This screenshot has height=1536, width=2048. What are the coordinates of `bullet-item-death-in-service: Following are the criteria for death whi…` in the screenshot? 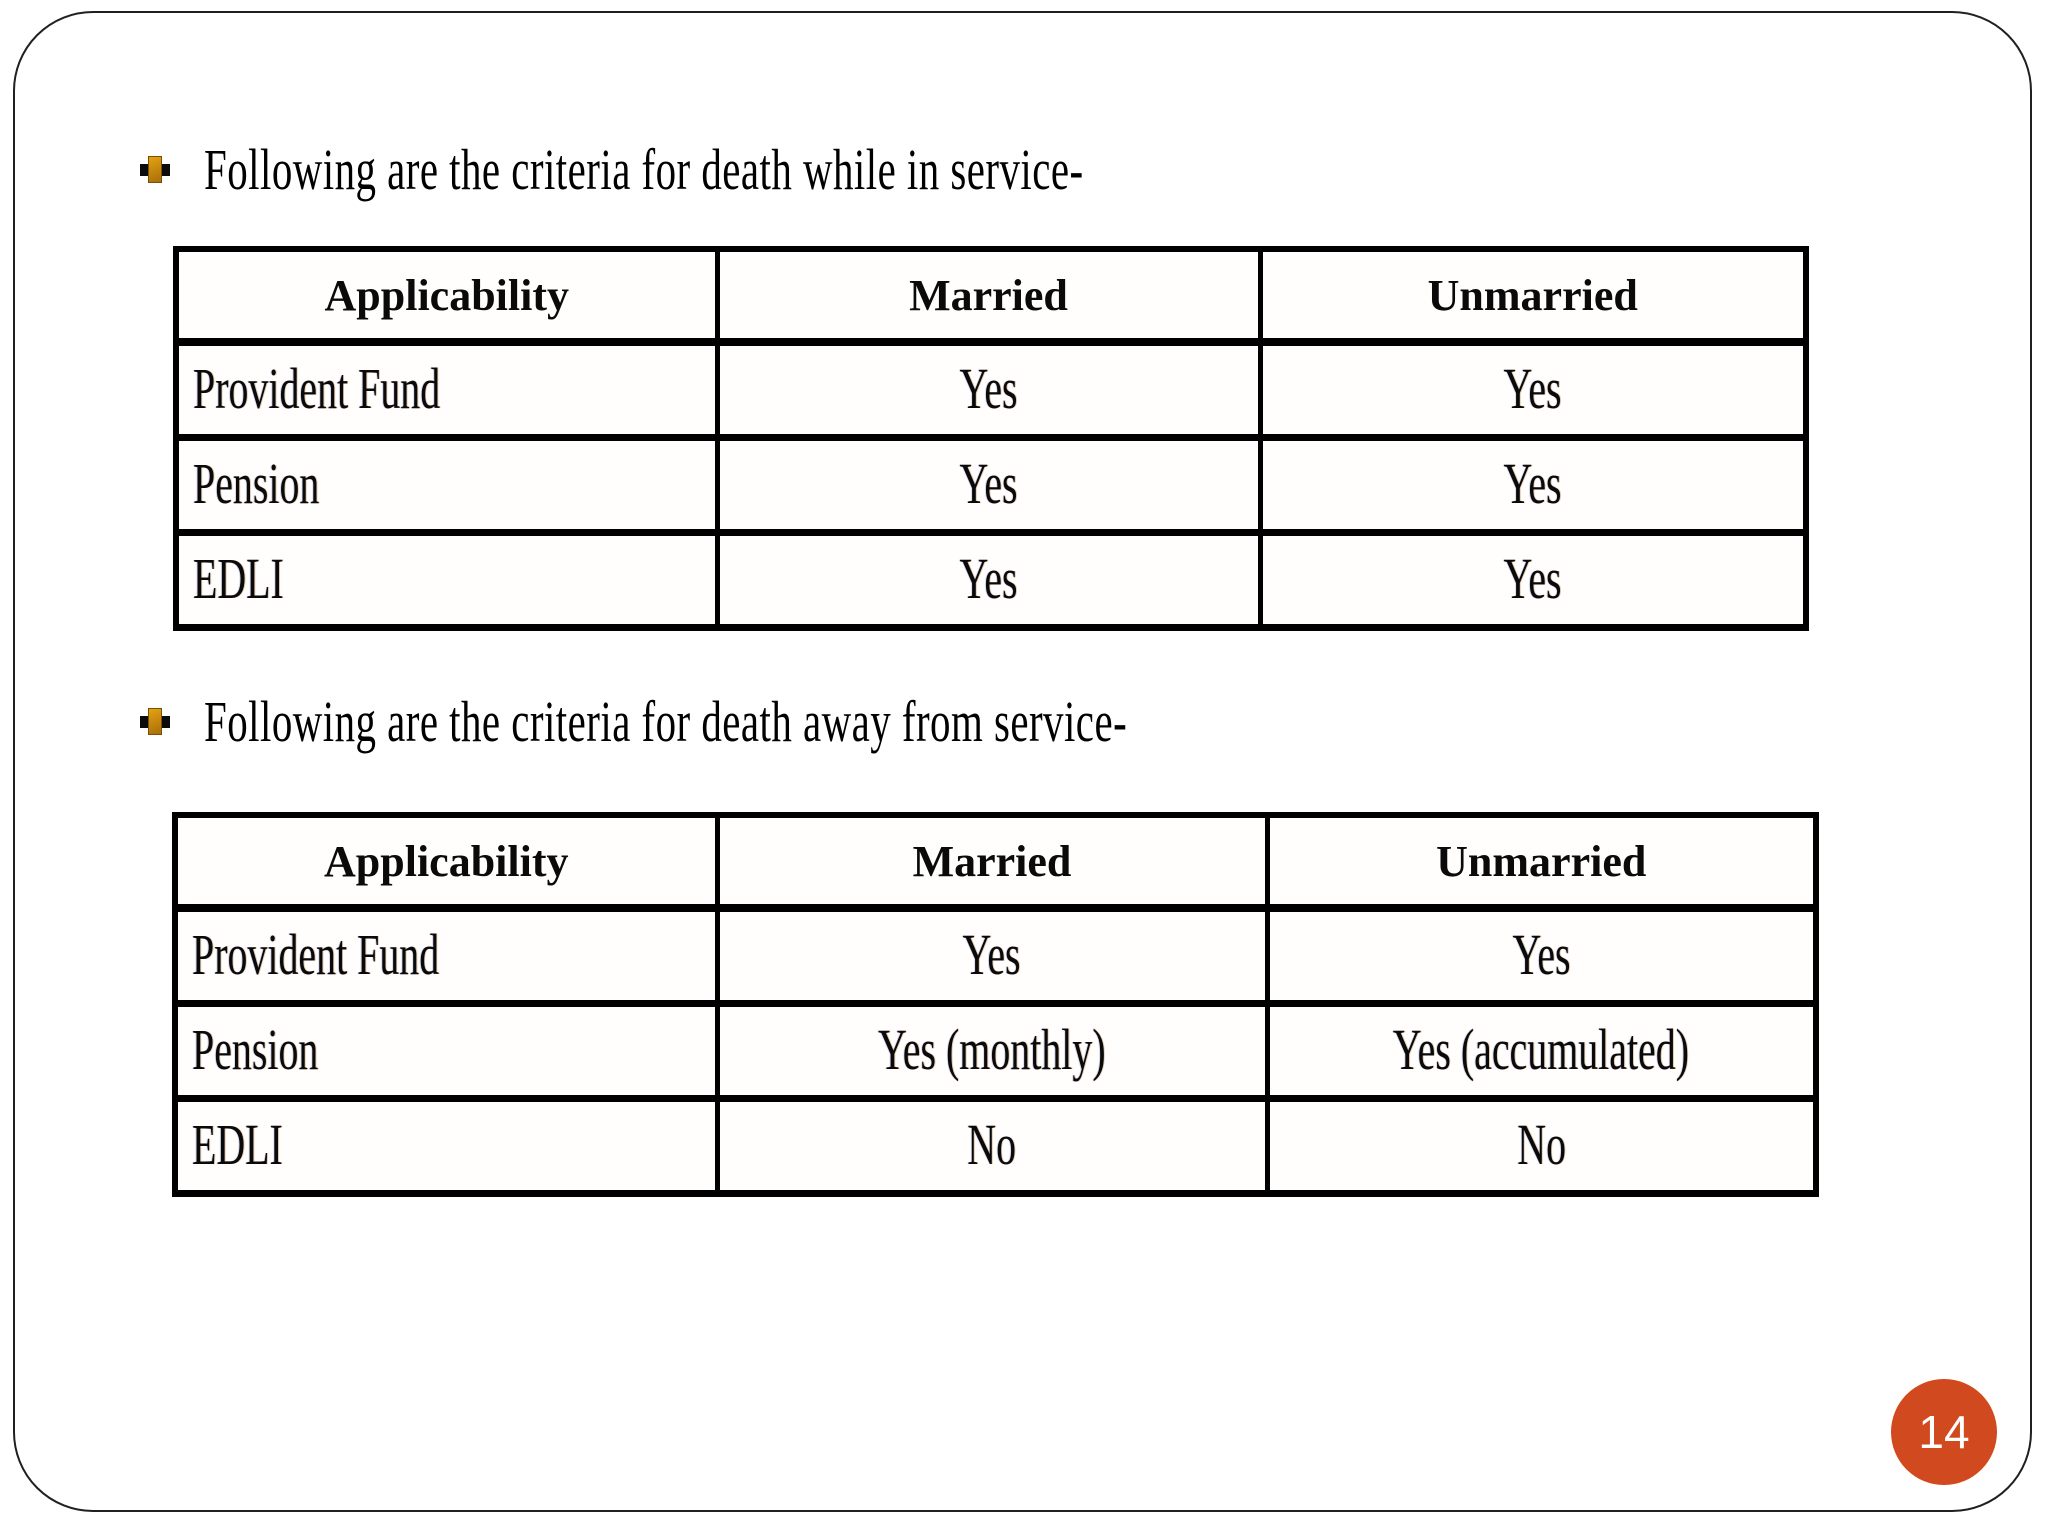 It's located at (645, 169).